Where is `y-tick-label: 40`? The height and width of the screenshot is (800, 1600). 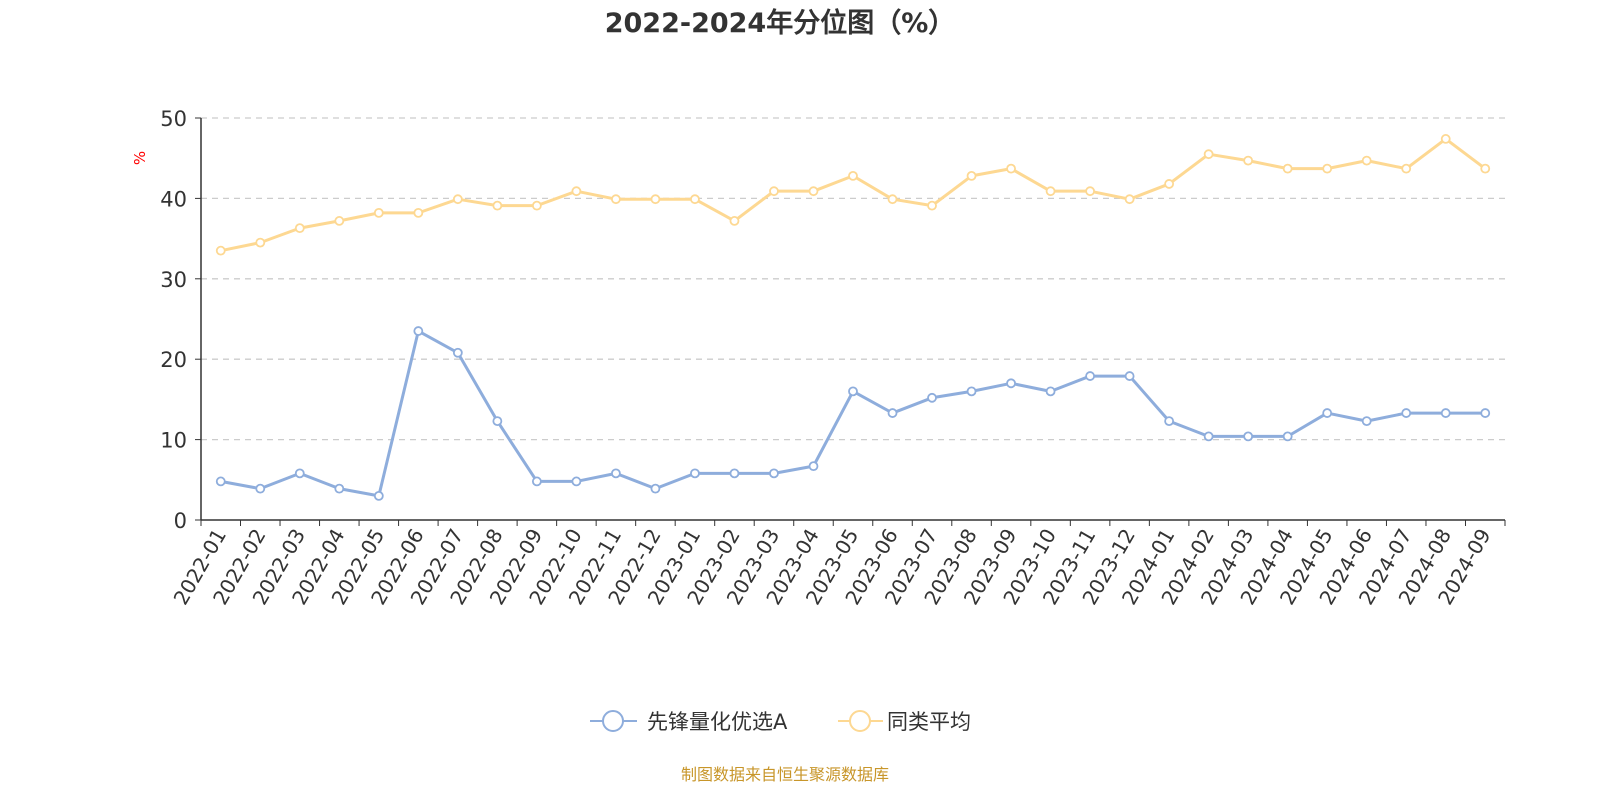
y-tick-label: 40 is located at coordinates (173, 199).